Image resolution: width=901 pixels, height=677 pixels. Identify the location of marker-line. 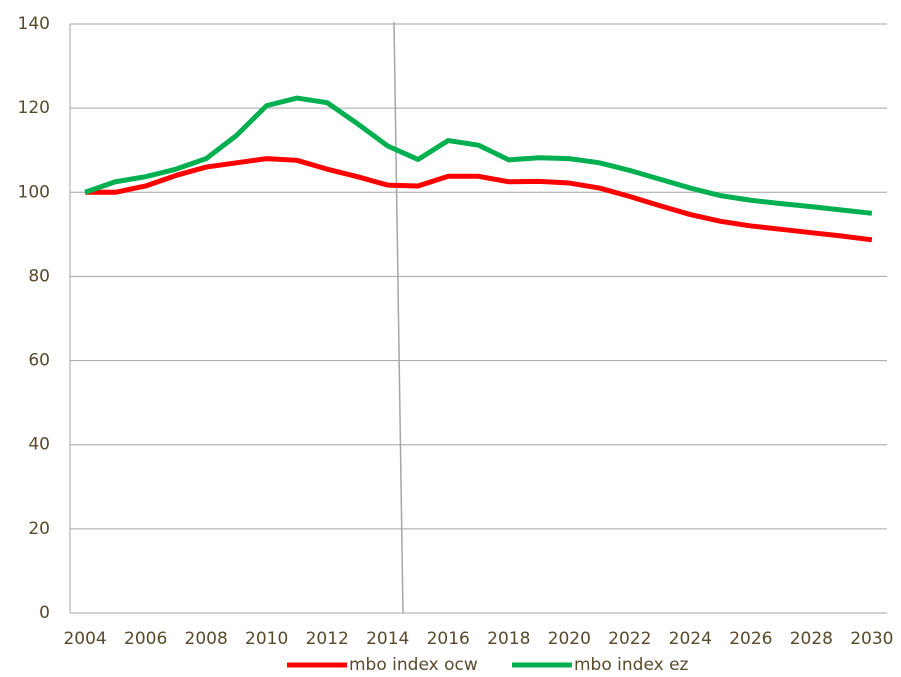
(398, 317).